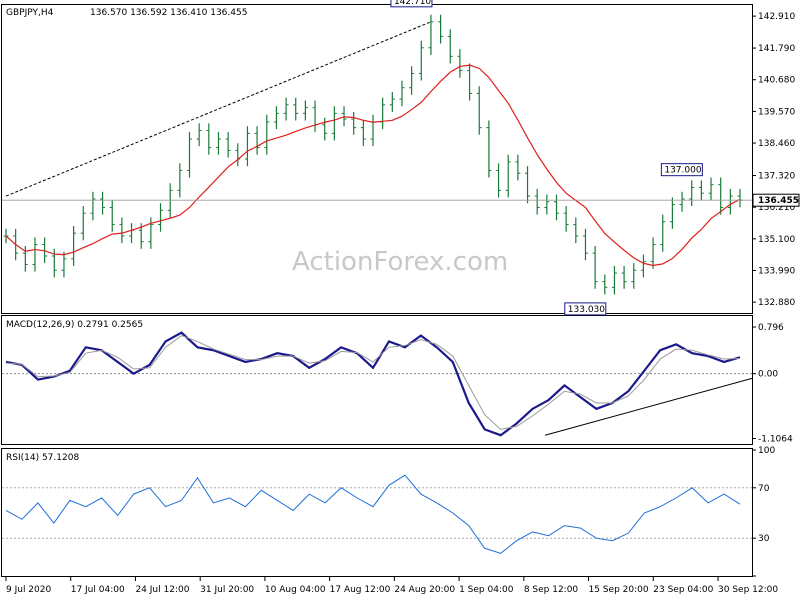 This screenshot has height=600, width=800. What do you see at coordinates (42, 458) in the screenshot?
I see `rsi-title: RSI(14) 57.1208` at bounding box center [42, 458].